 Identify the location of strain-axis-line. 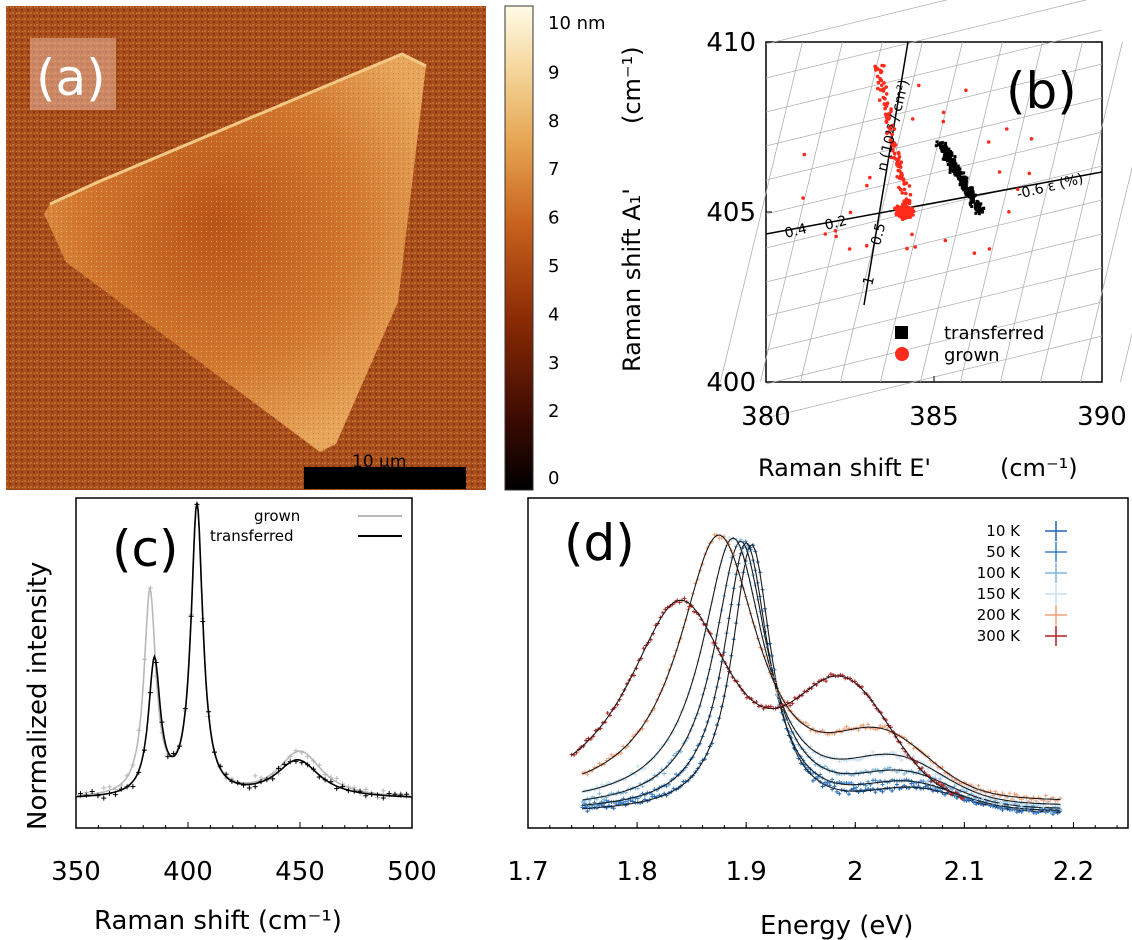
(934, 203).